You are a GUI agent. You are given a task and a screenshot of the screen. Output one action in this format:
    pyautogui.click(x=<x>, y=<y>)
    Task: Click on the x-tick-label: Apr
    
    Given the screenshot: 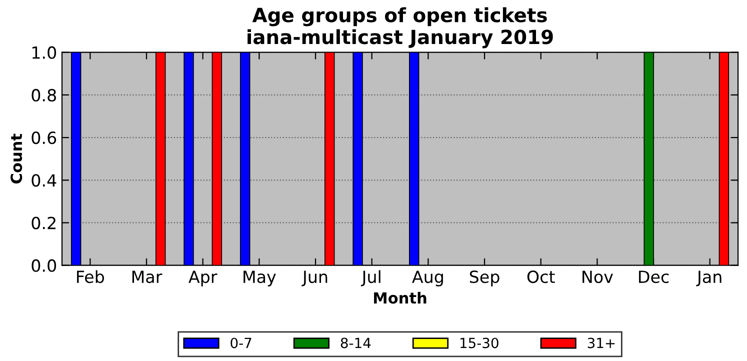 What is the action you would take?
    pyautogui.click(x=203, y=278)
    